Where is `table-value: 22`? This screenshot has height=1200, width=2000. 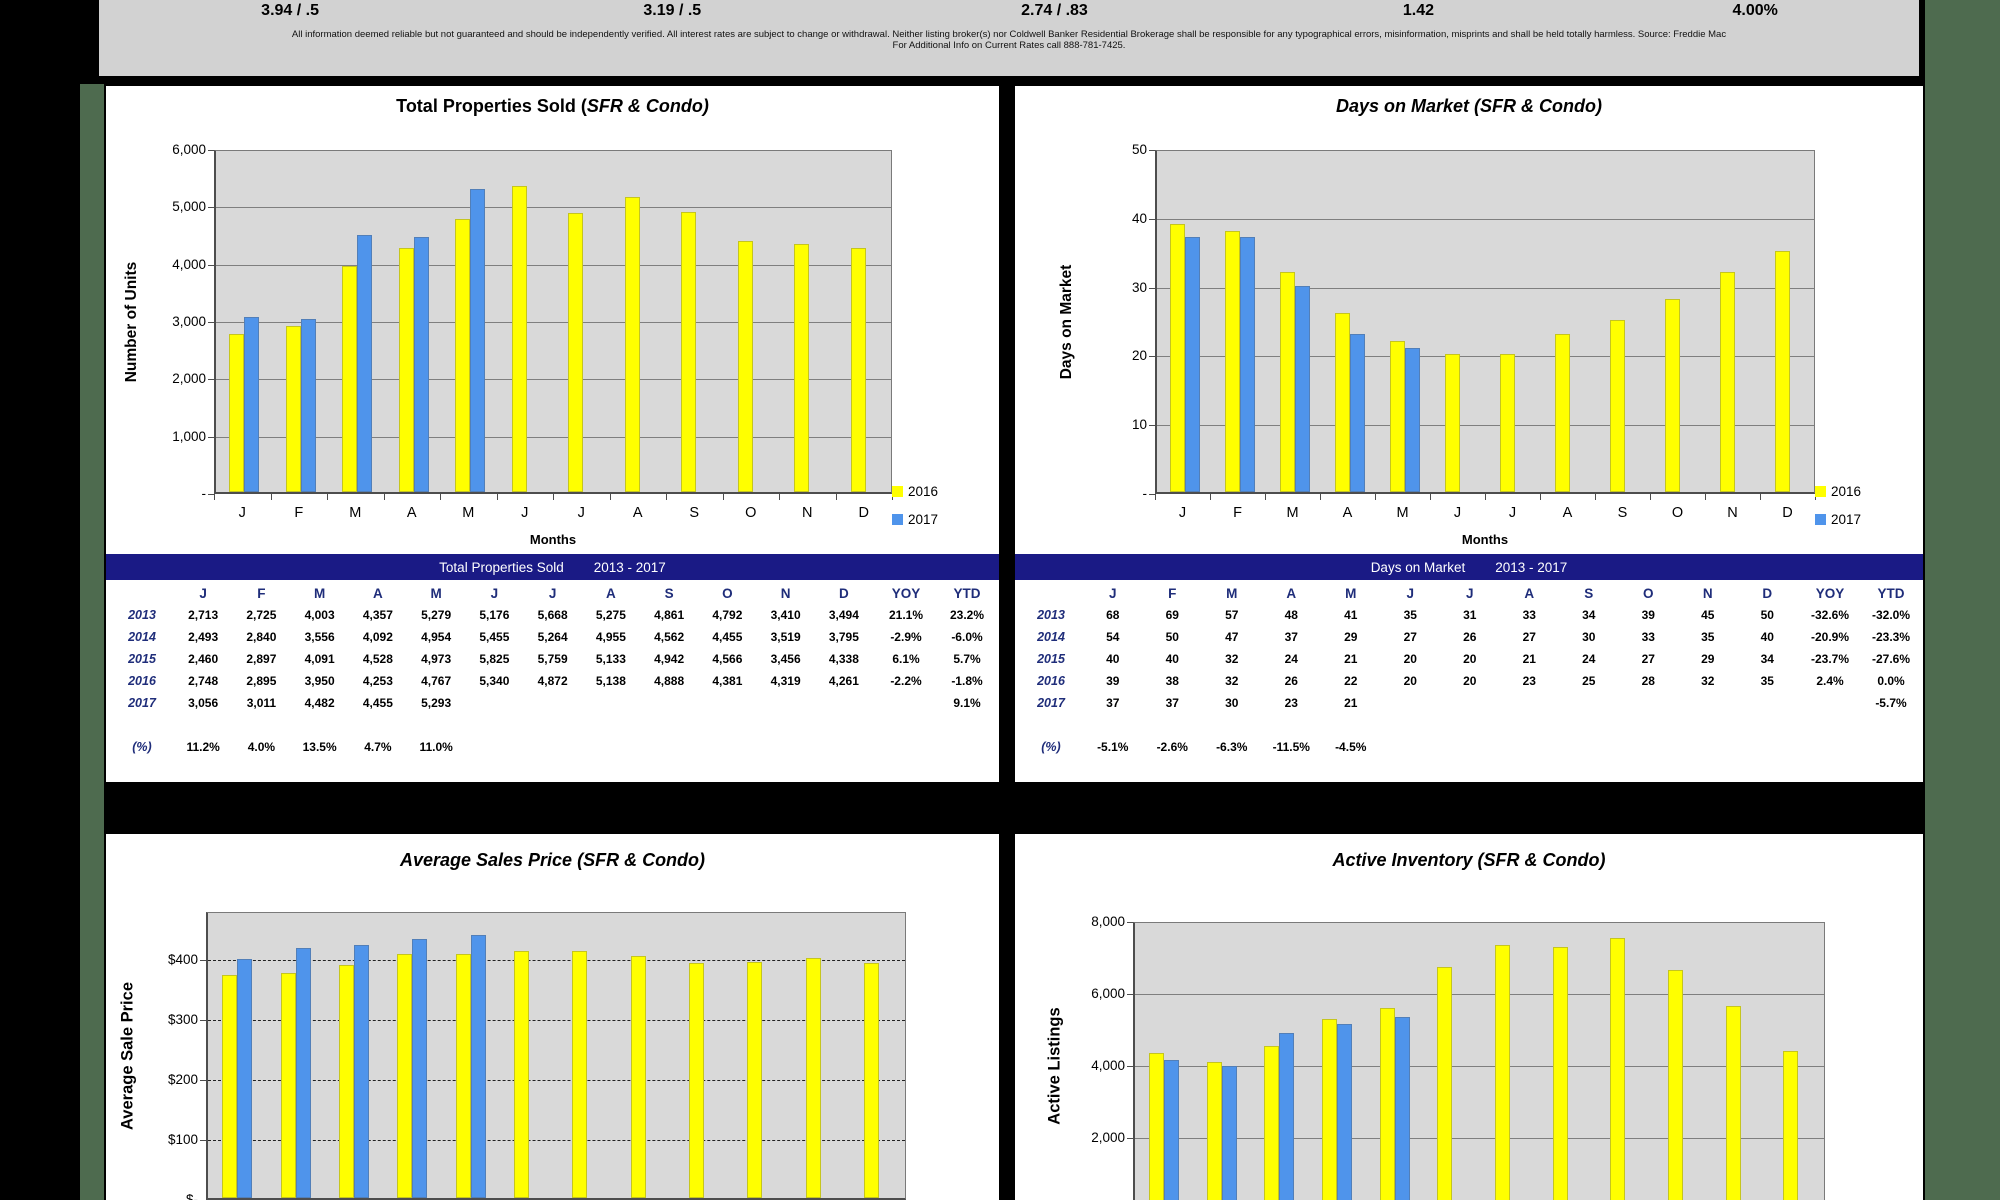 table-value: 22 is located at coordinates (1351, 681).